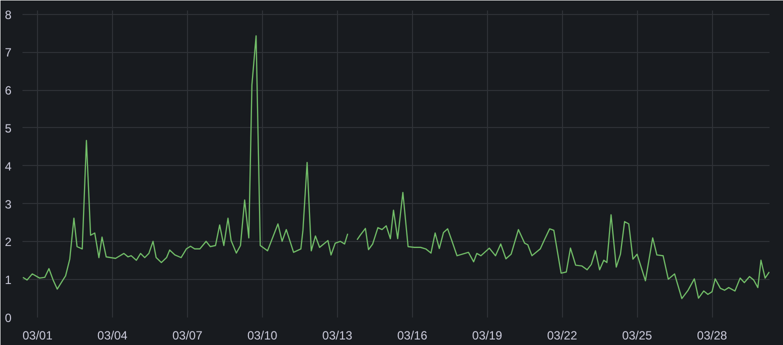 This screenshot has height=345, width=783. Describe the element at coordinates (187, 335) in the screenshot. I see `x-tick-label: 03/07` at that location.